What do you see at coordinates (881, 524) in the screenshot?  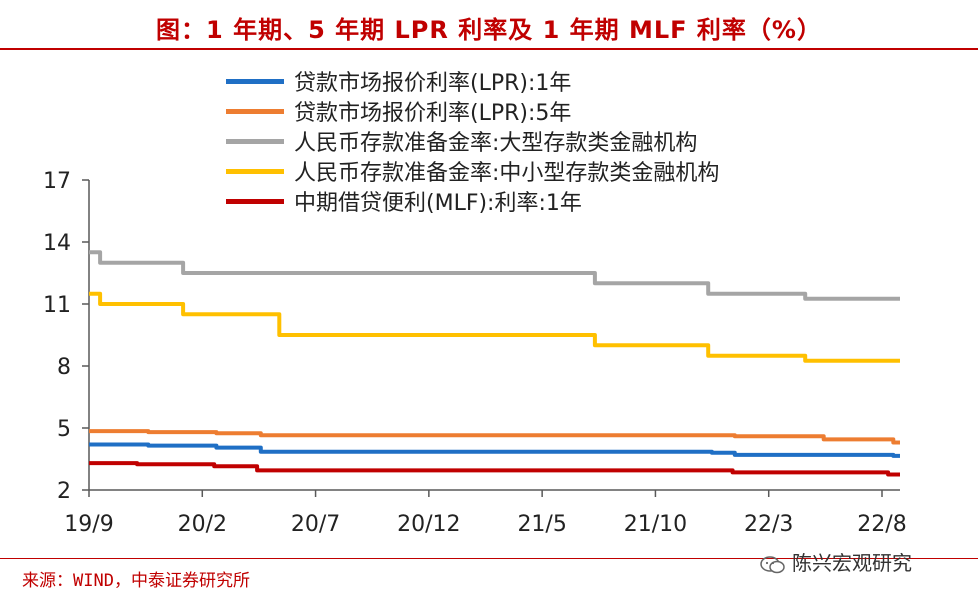 I see `x-tick-label: 22/8` at bounding box center [881, 524].